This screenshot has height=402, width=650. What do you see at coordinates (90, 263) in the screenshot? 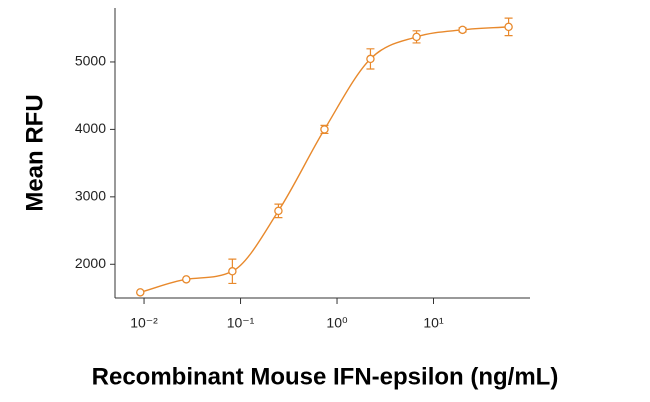
I see `y-tick-label: 2000` at bounding box center [90, 263].